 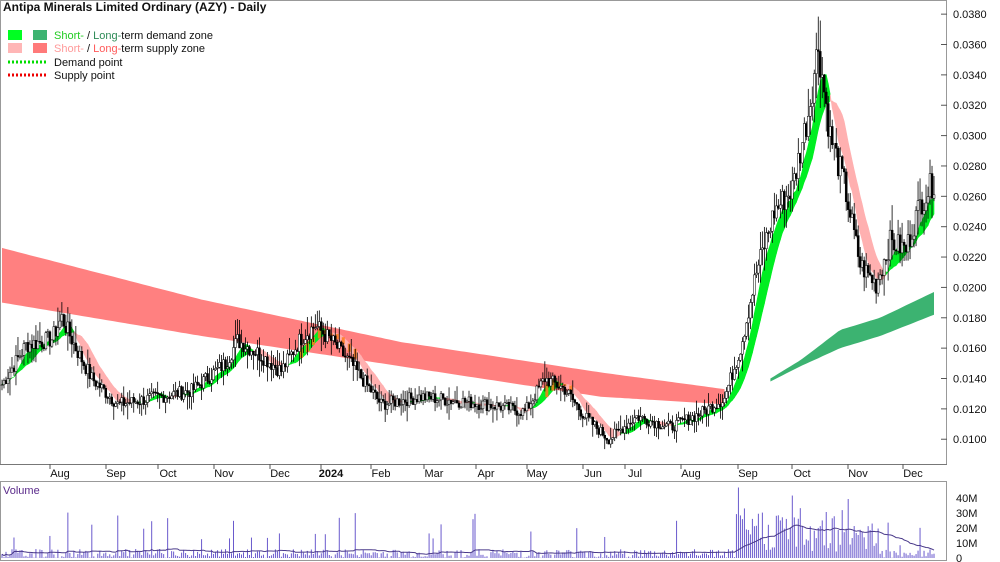 What do you see at coordinates (970, 197) in the screenshot?
I see `y-tick-label: 0.0260` at bounding box center [970, 197].